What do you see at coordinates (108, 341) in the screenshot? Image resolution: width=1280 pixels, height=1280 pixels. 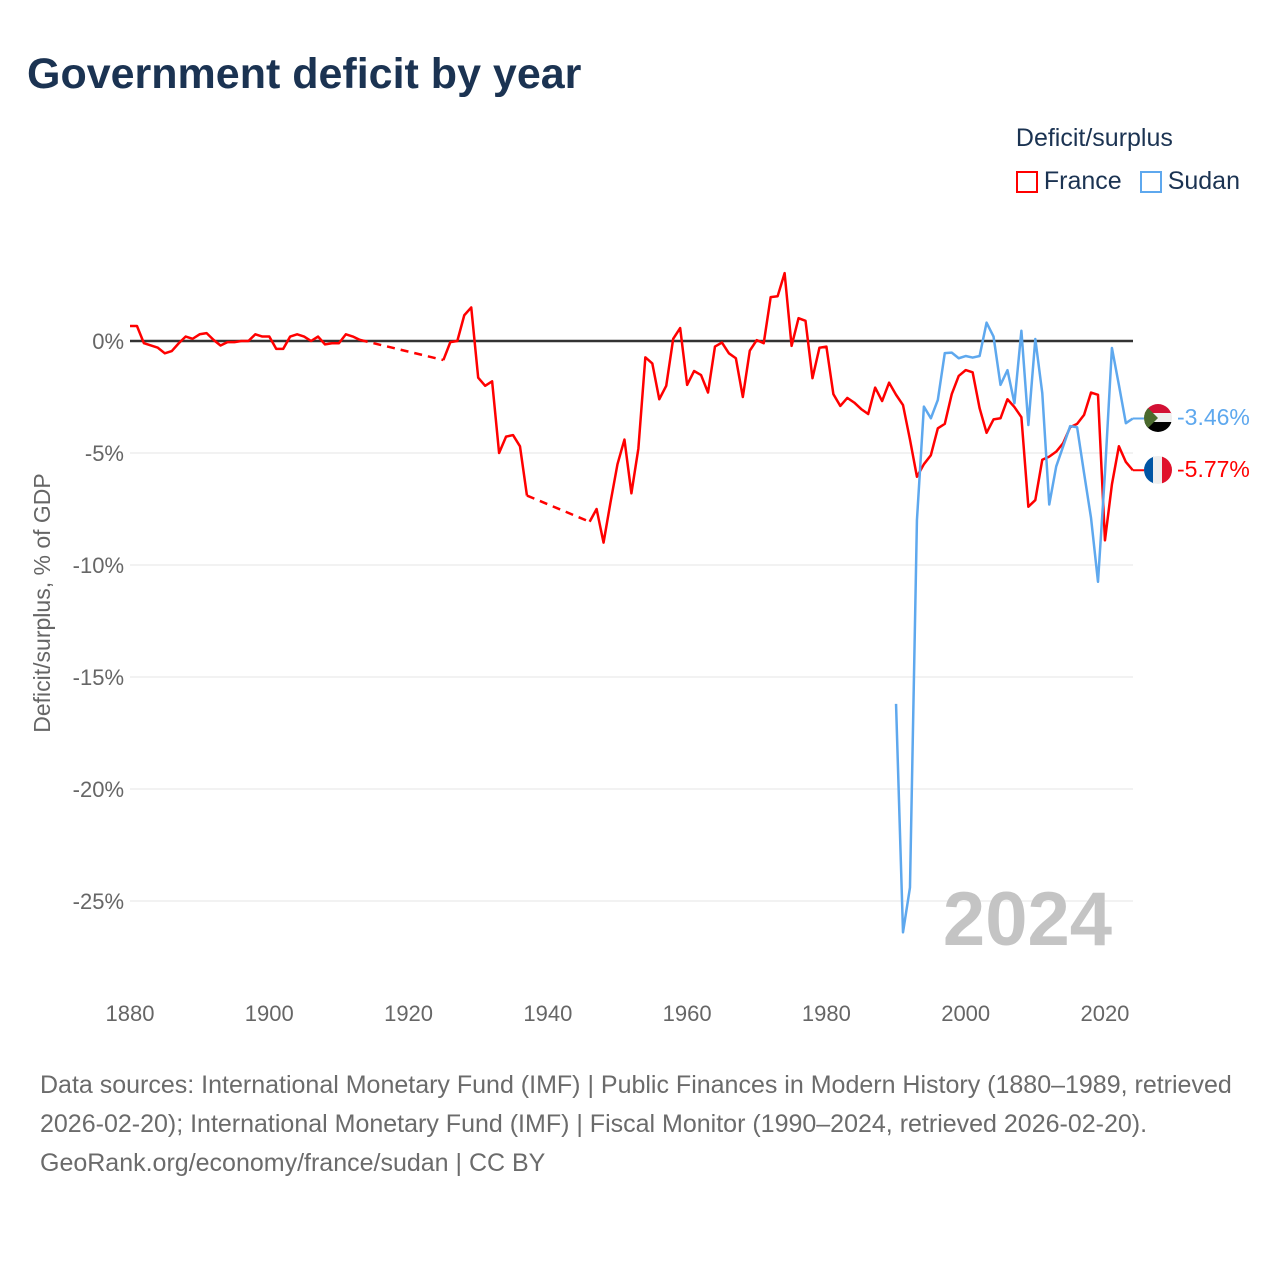 I see `y-tick-label: 0%` at bounding box center [108, 341].